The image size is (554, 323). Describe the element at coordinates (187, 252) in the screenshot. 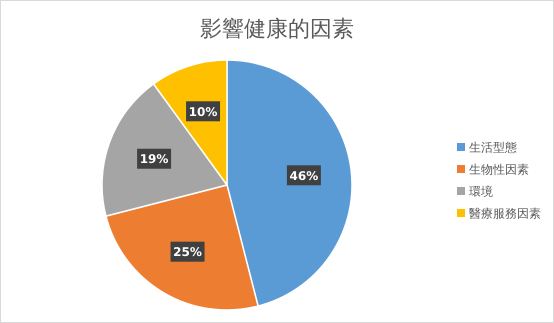

I see `data-label: 25%` at that location.